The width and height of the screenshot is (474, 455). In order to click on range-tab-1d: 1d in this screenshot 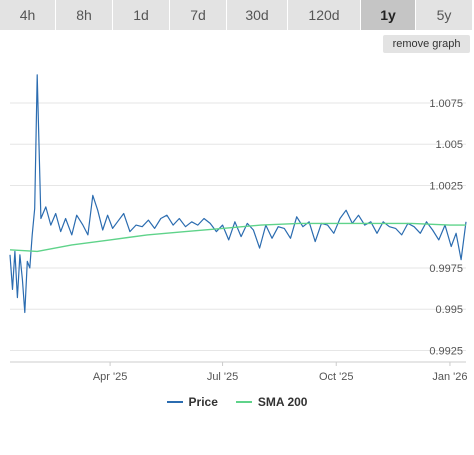, I will do `click(141, 15)`.